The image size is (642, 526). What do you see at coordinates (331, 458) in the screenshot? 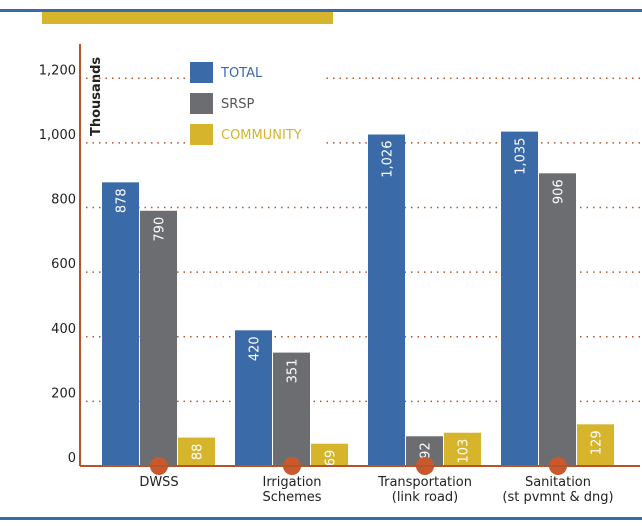
I see `value-label: 69` at bounding box center [331, 458].